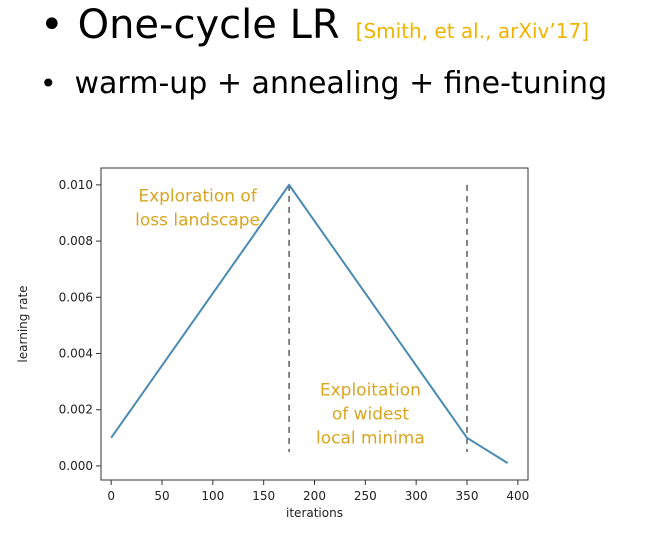  What do you see at coordinates (467, 496) in the screenshot?
I see `x-tick-label: 350` at bounding box center [467, 496].